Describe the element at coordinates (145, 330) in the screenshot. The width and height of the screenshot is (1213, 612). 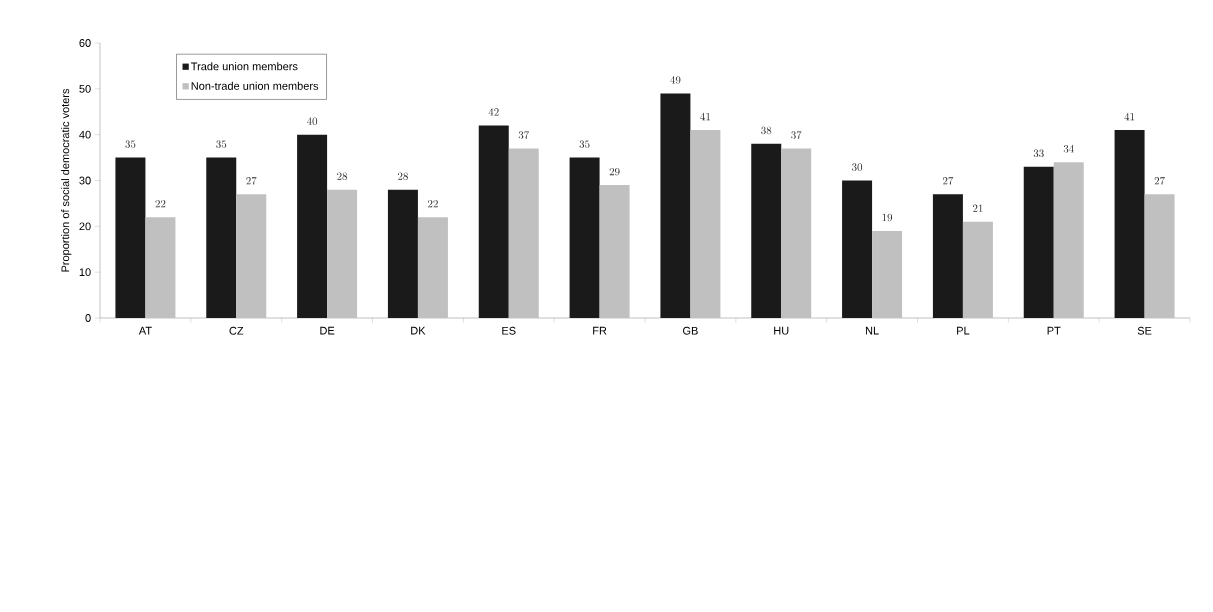
I see `x-tick-label: AT` at that location.